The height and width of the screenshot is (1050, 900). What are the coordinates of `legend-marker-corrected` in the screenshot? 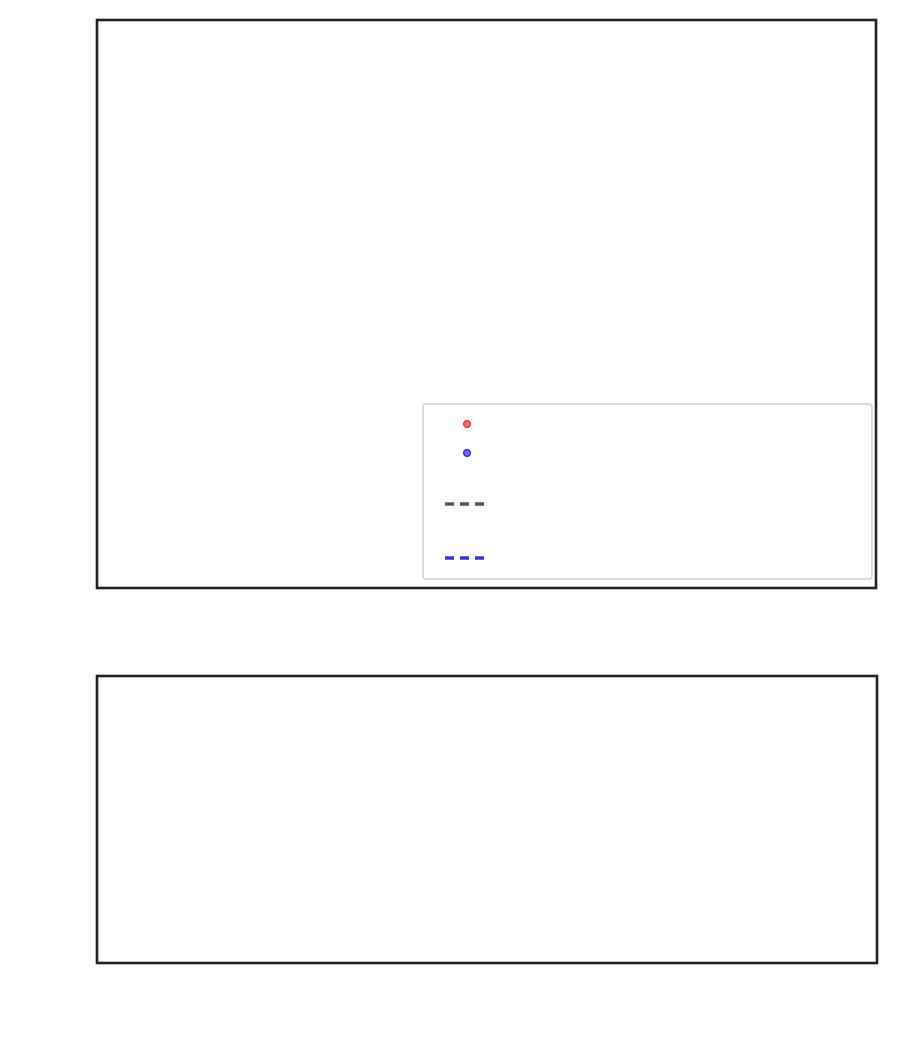 It's located at (467, 453).